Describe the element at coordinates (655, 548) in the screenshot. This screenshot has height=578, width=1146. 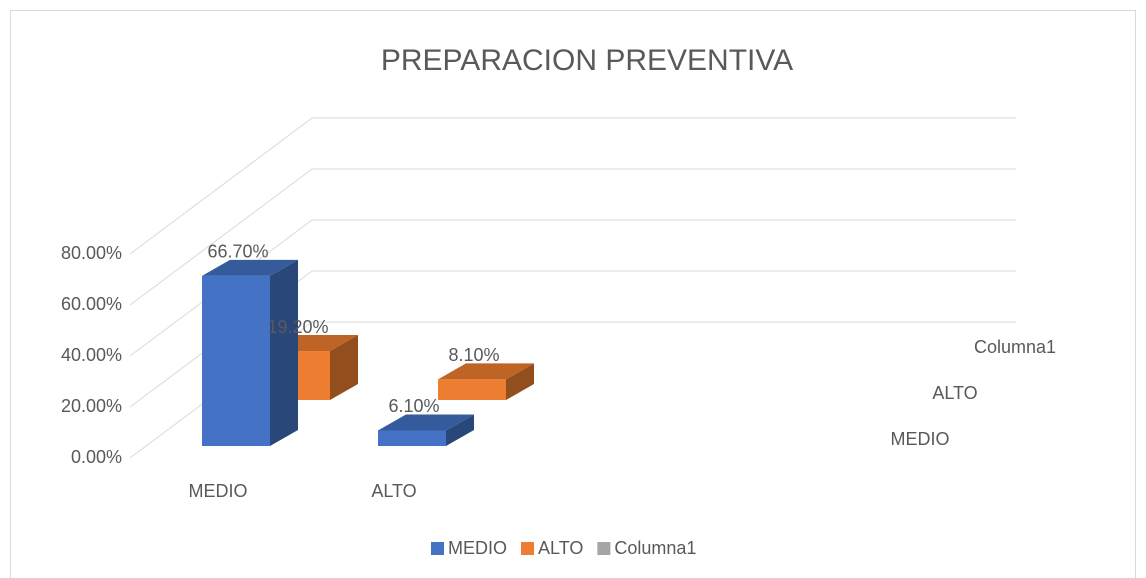
I see `legend-label: Columna1` at that location.